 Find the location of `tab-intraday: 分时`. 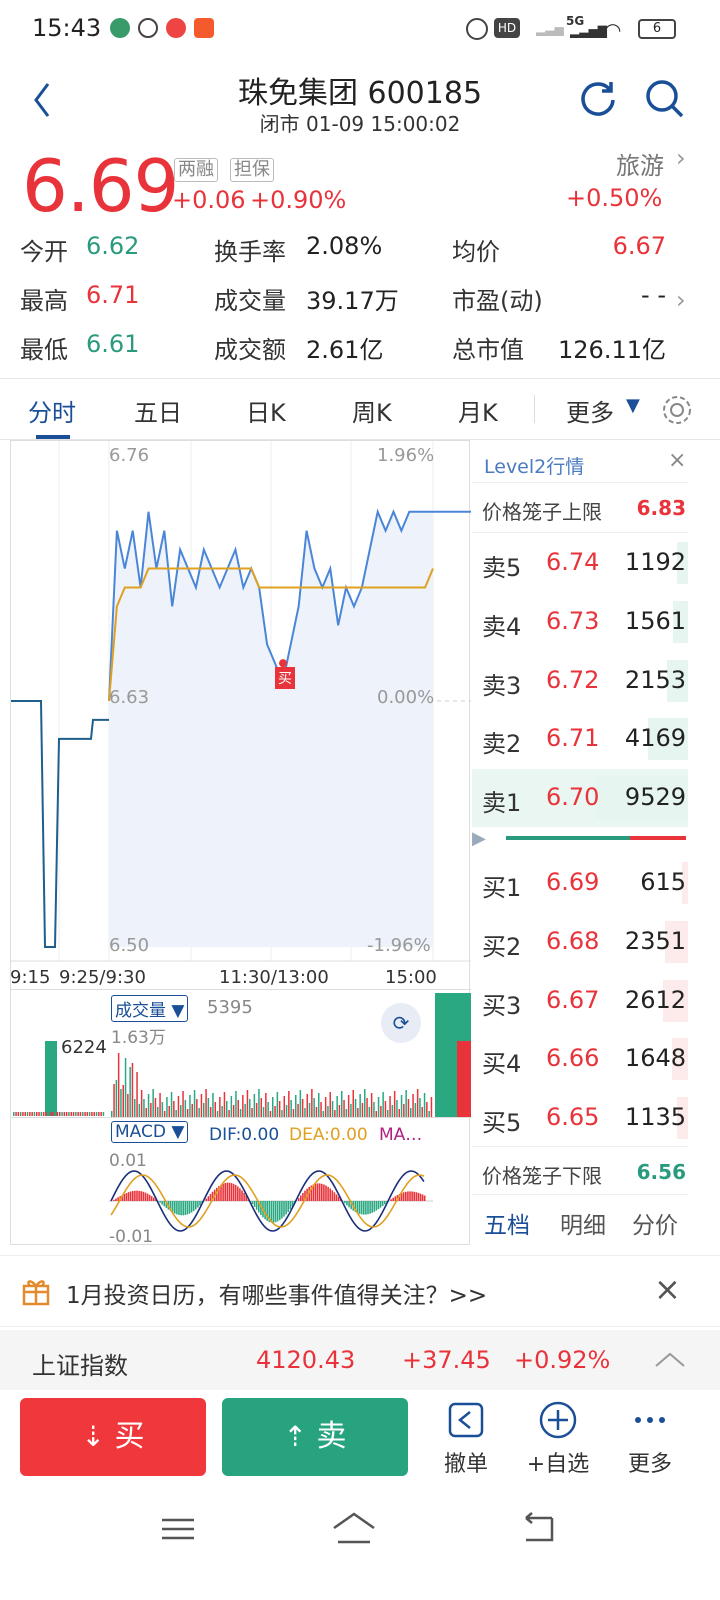

tab-intraday: 分时 is located at coordinates (52, 413).